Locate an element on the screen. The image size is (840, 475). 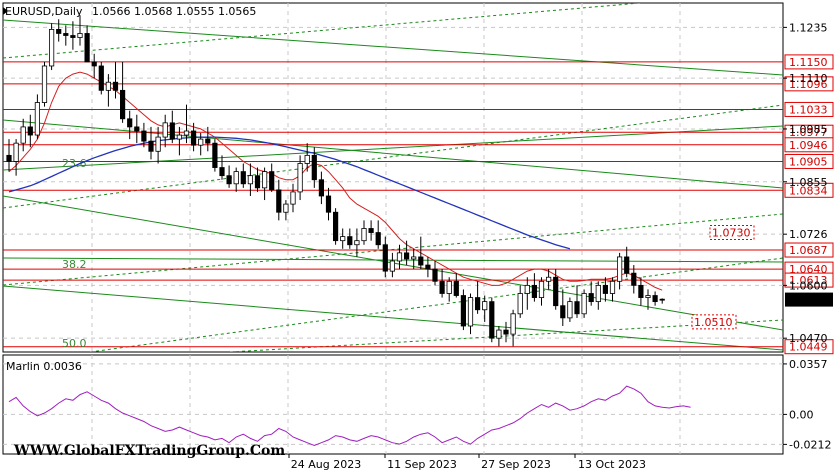
y-tick-label: 1.0470 is located at coordinates (808, 338).